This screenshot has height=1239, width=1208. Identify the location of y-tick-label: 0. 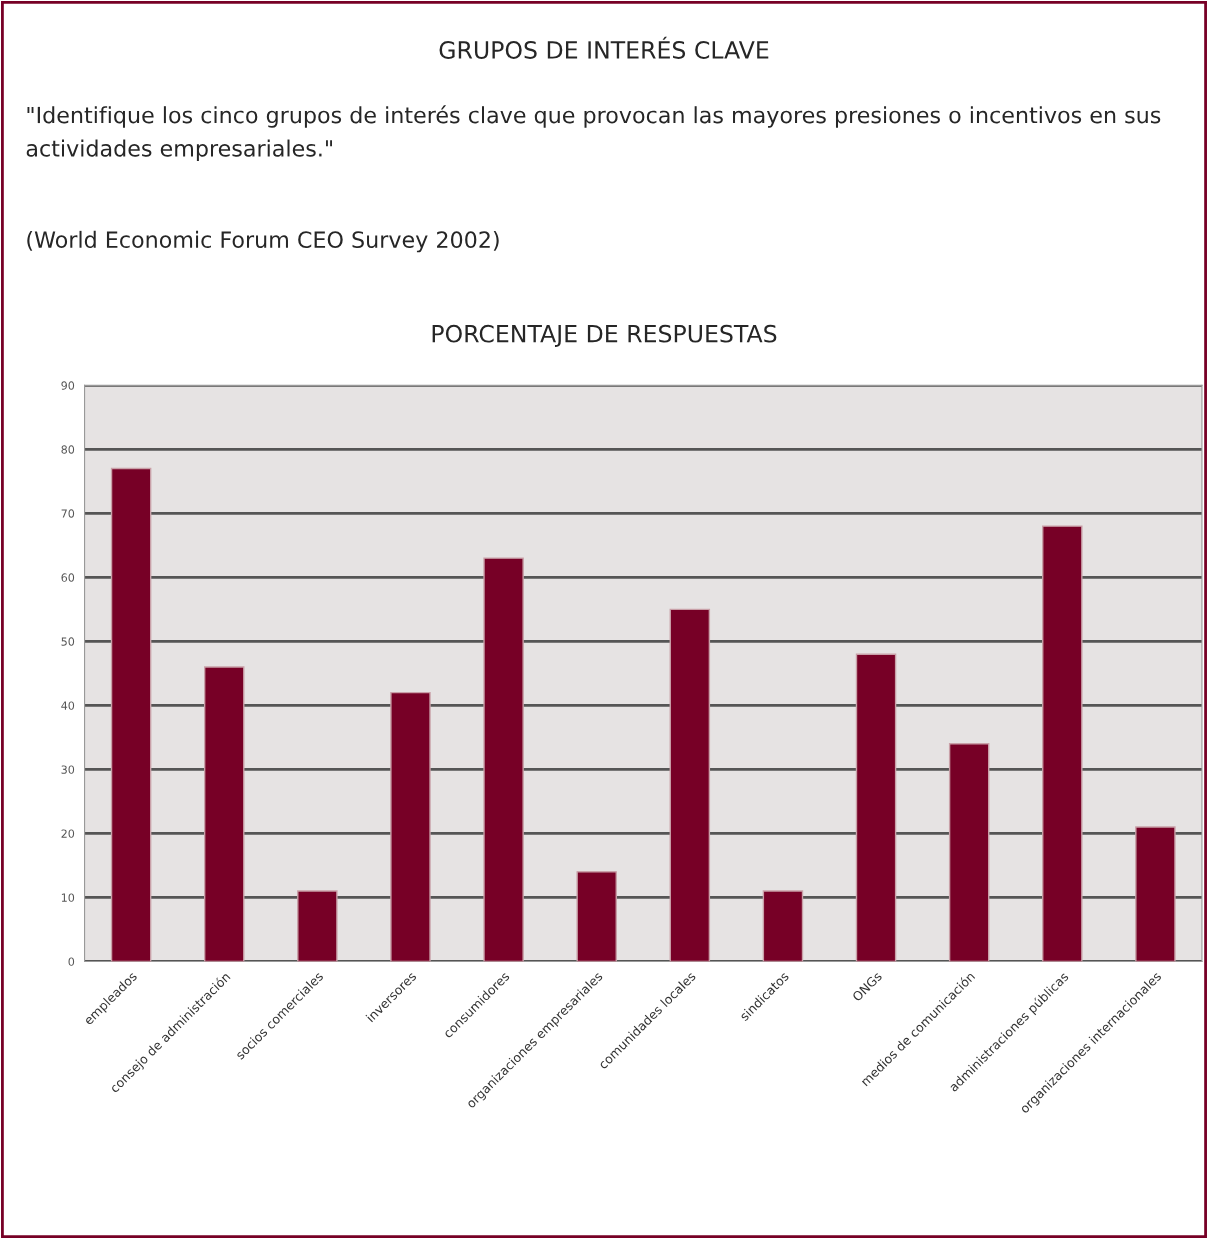
(71, 961).